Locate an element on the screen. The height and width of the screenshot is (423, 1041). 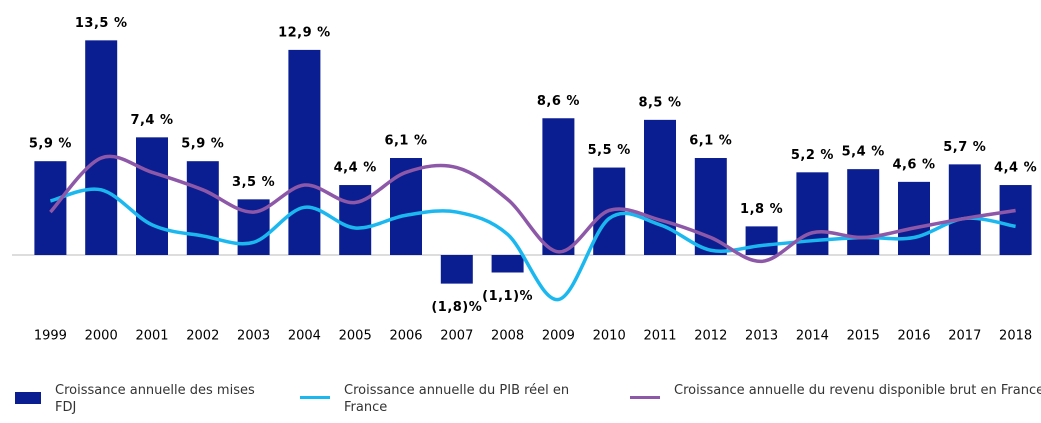
value-label: 4,6 % is located at coordinates (913, 164).